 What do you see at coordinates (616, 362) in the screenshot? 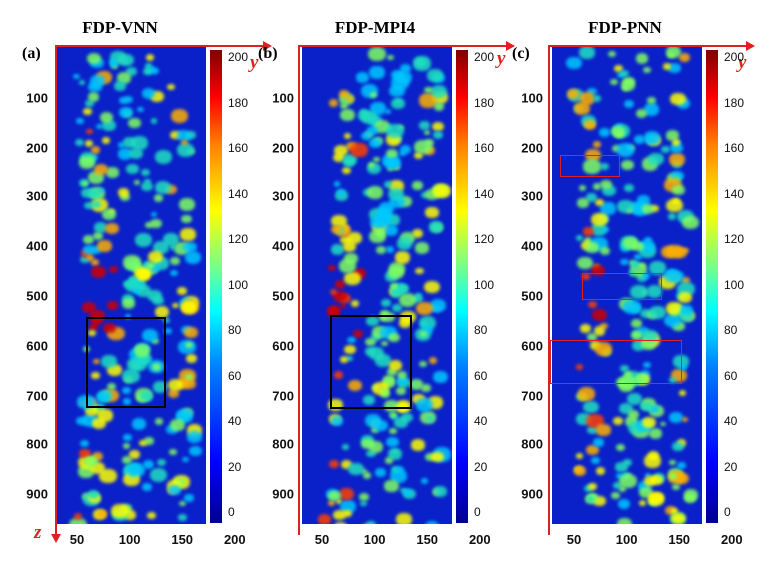
I see `highlight-box` at bounding box center [616, 362].